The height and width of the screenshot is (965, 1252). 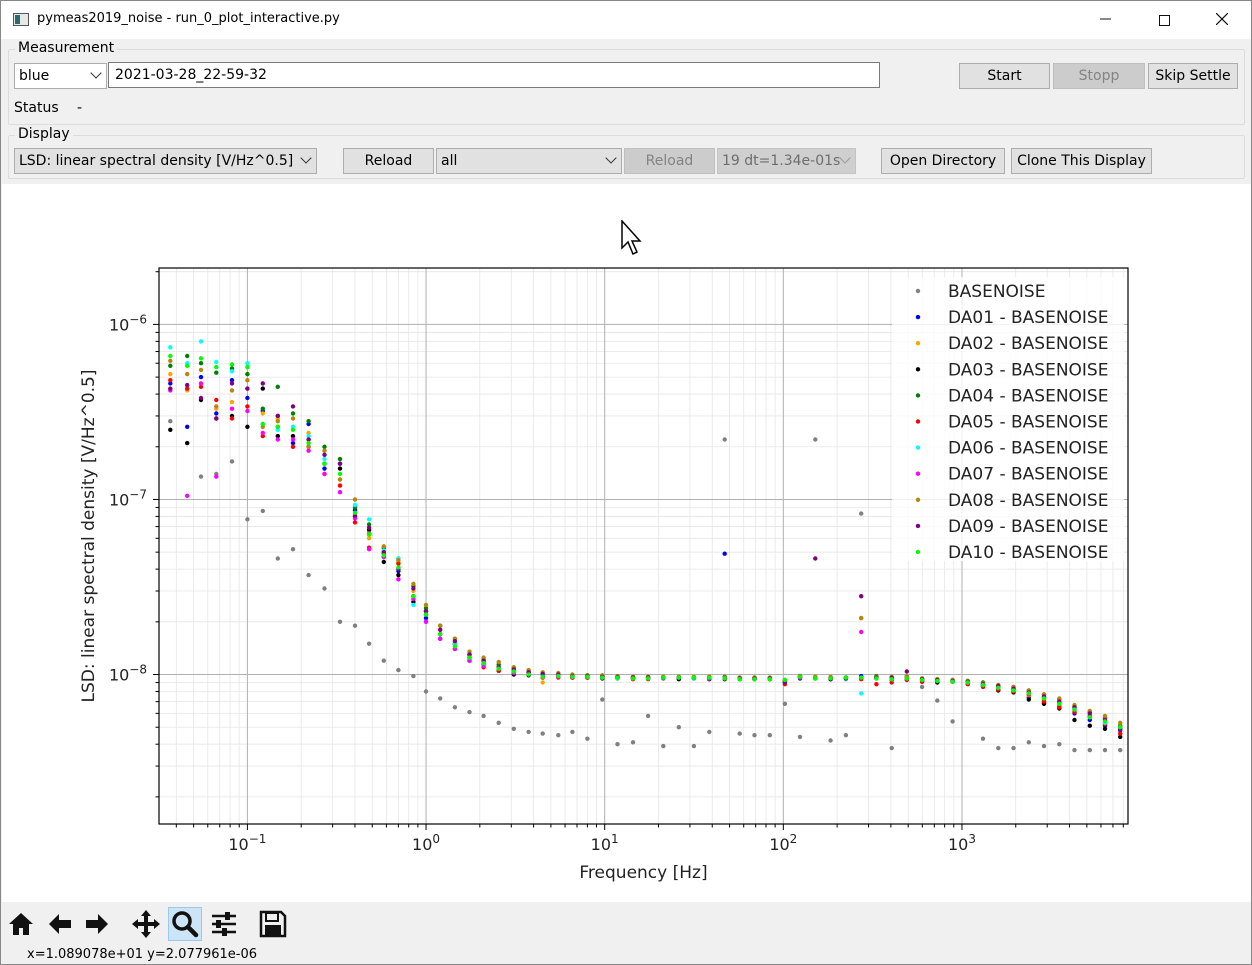 I want to click on legend-label: DA08 - BASENOISE, so click(x=1028, y=501).